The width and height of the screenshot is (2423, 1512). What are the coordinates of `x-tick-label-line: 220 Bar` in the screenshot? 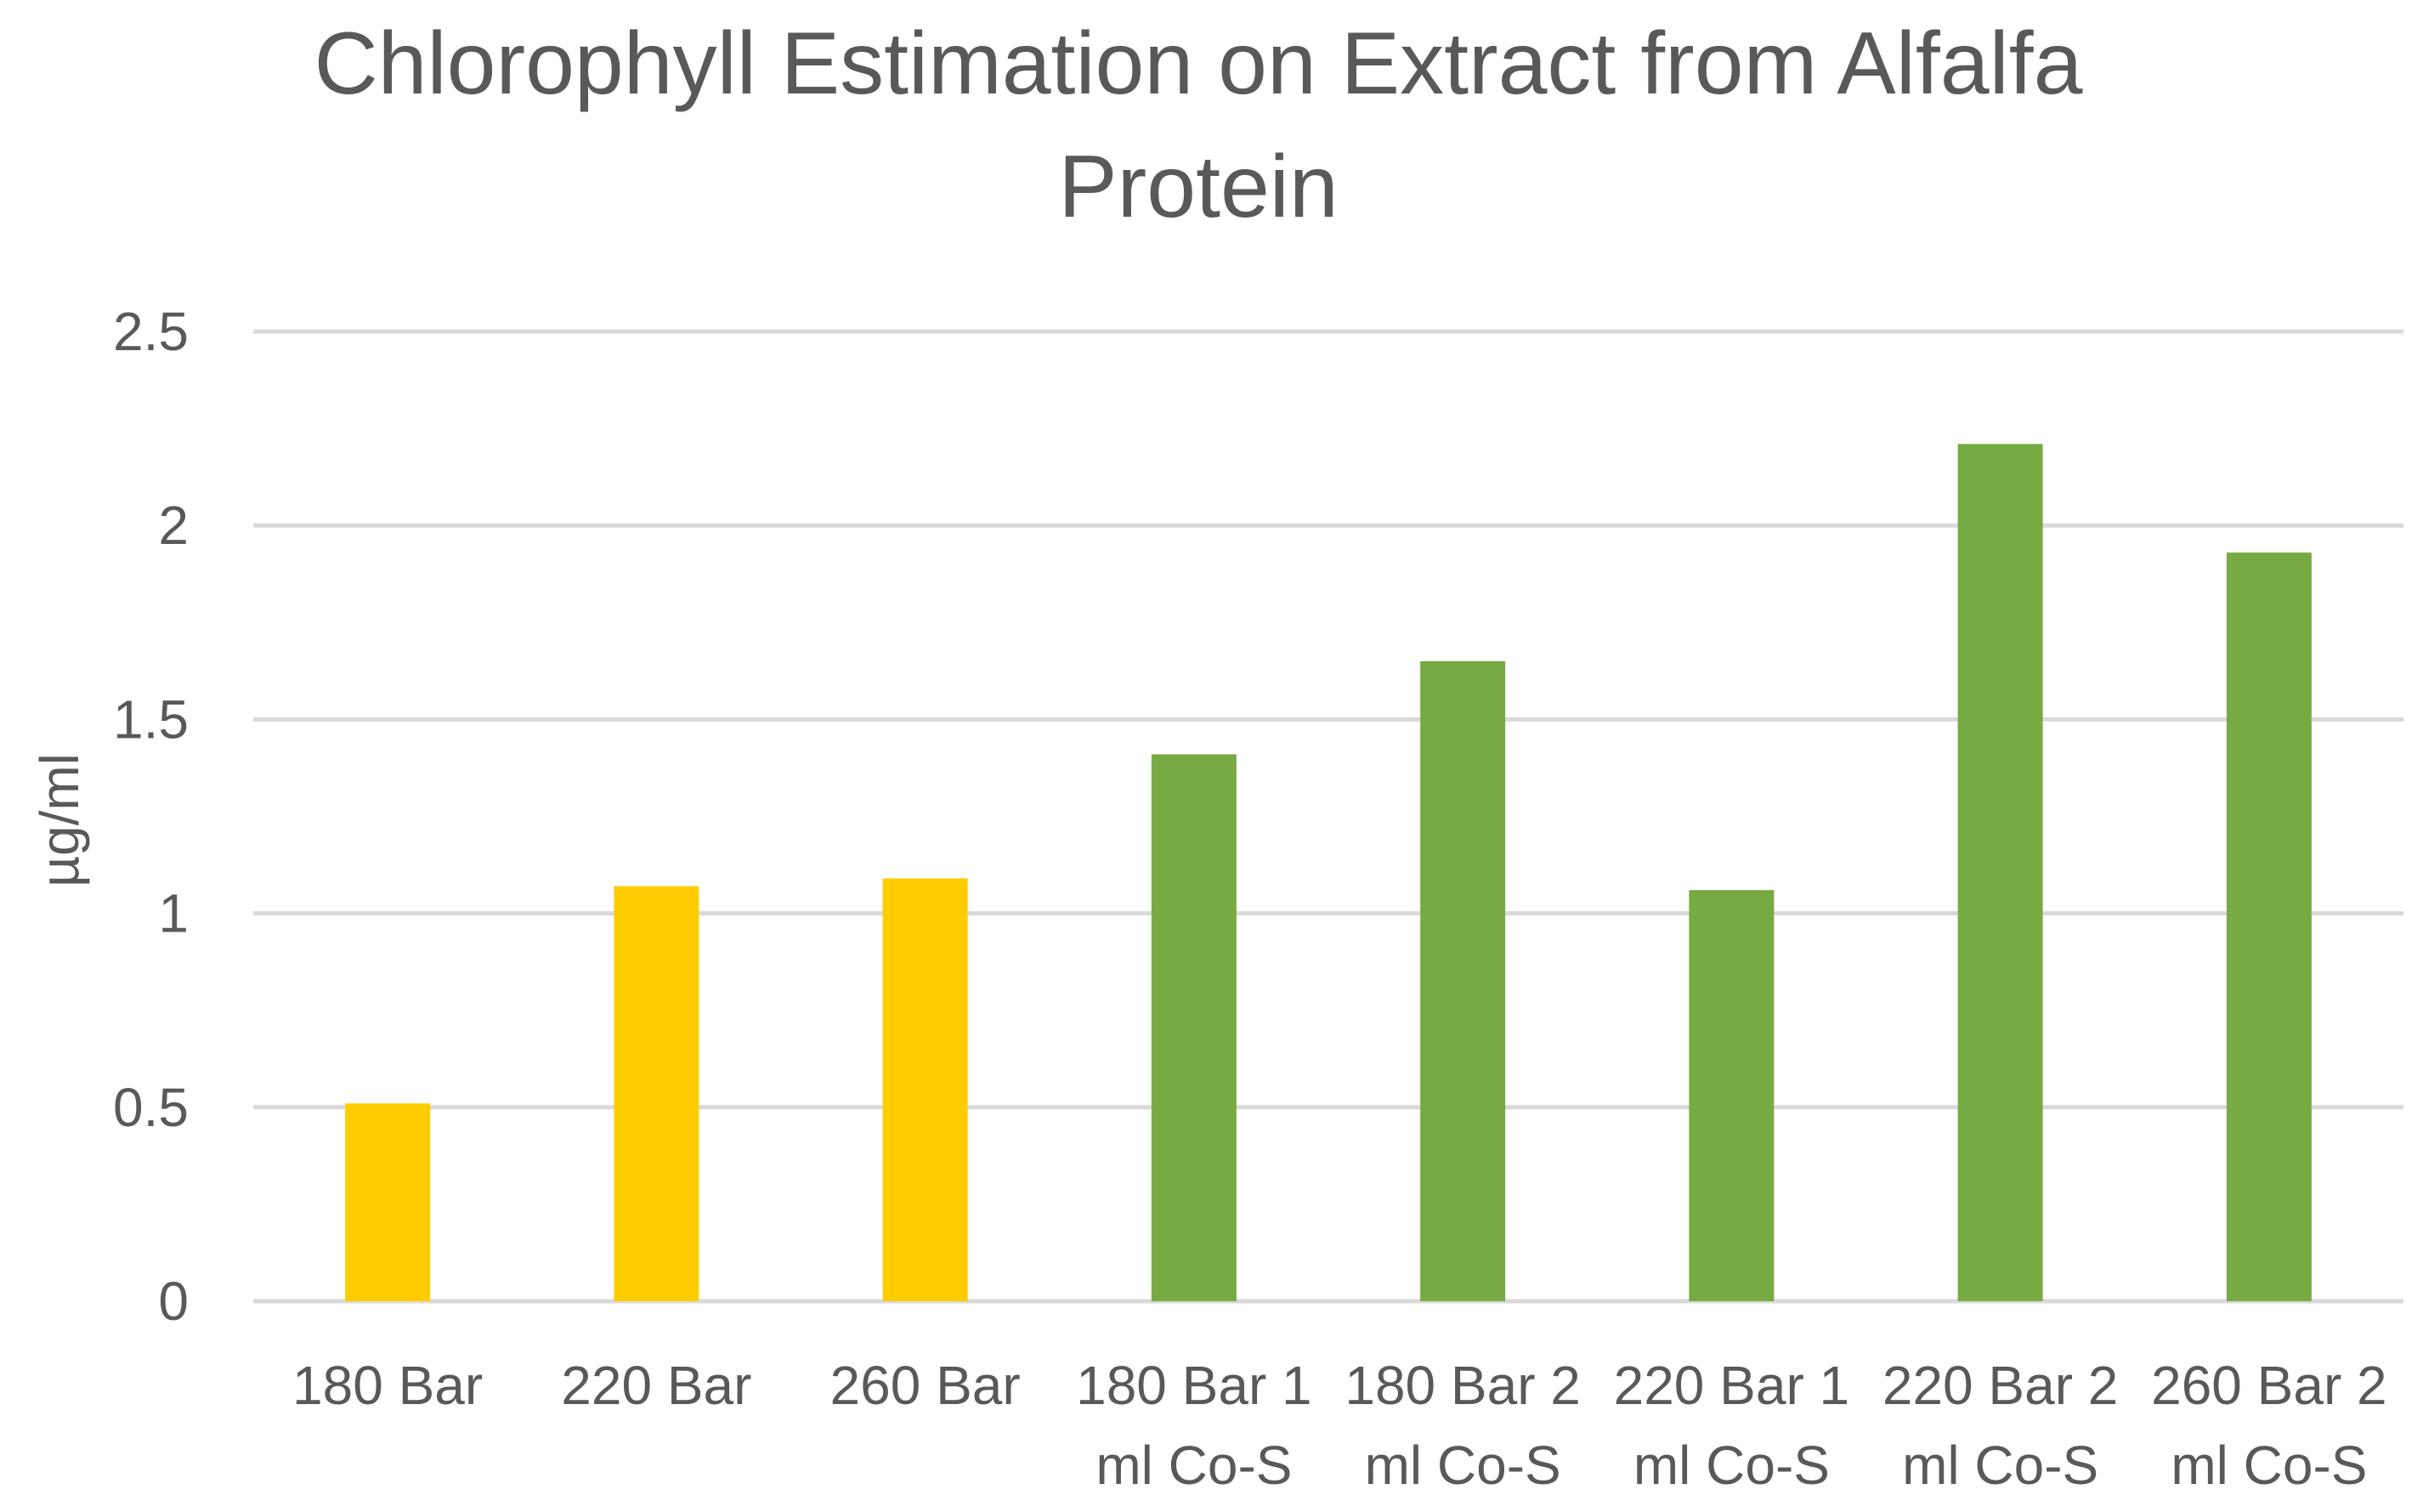 It's located at (656, 1385).